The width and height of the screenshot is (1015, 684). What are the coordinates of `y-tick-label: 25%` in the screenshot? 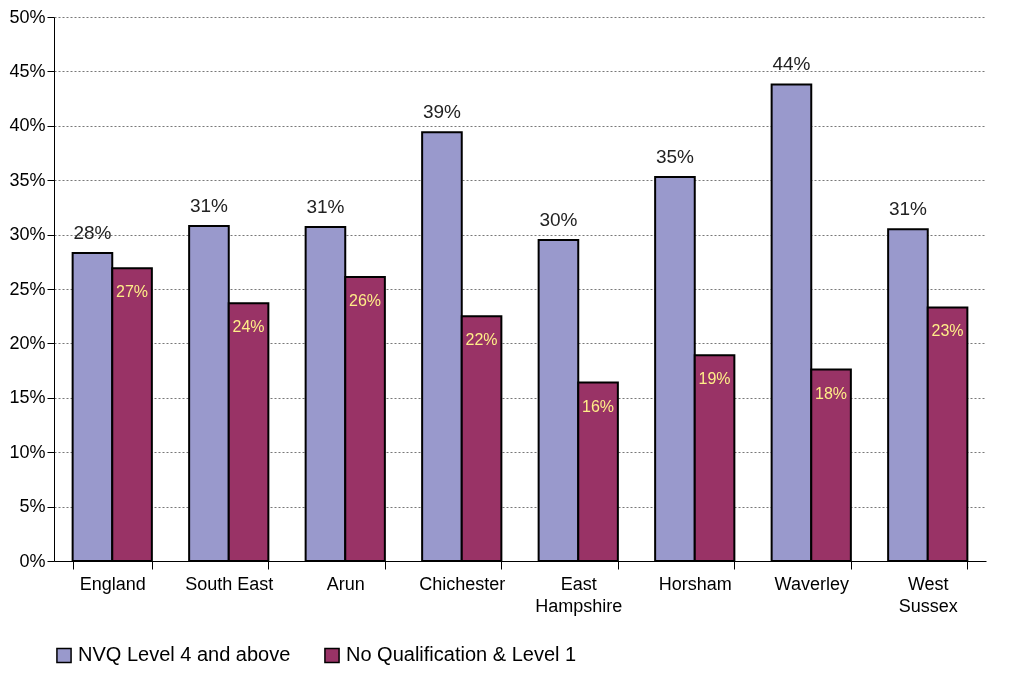 It's located at (27, 288).